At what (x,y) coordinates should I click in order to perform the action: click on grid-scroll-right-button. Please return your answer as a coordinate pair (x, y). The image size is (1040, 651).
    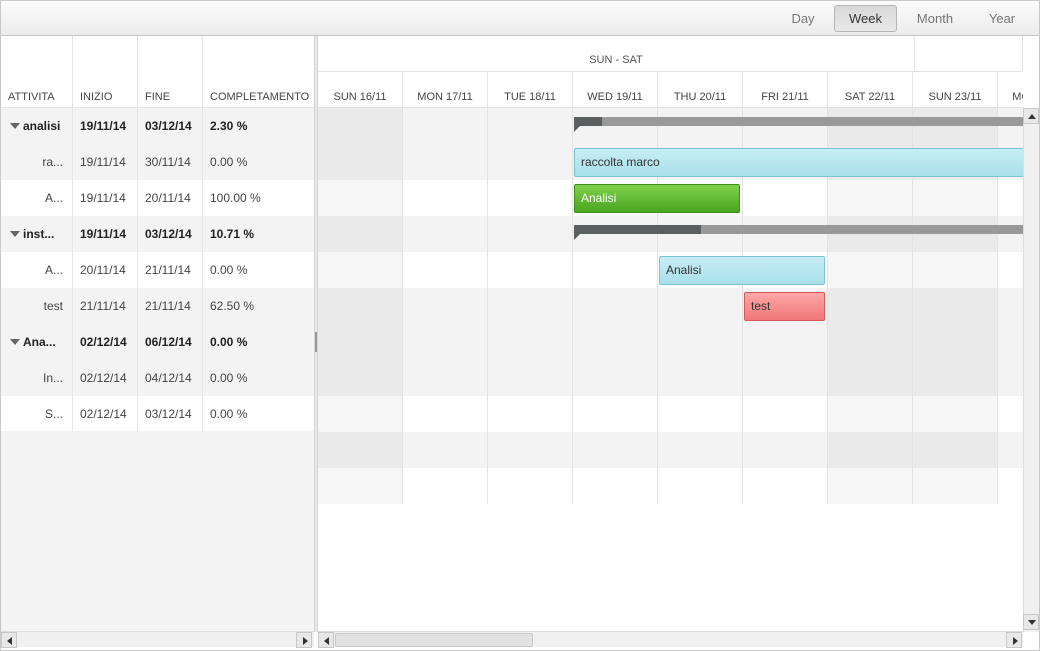
    Looking at the image, I should click on (304, 640).